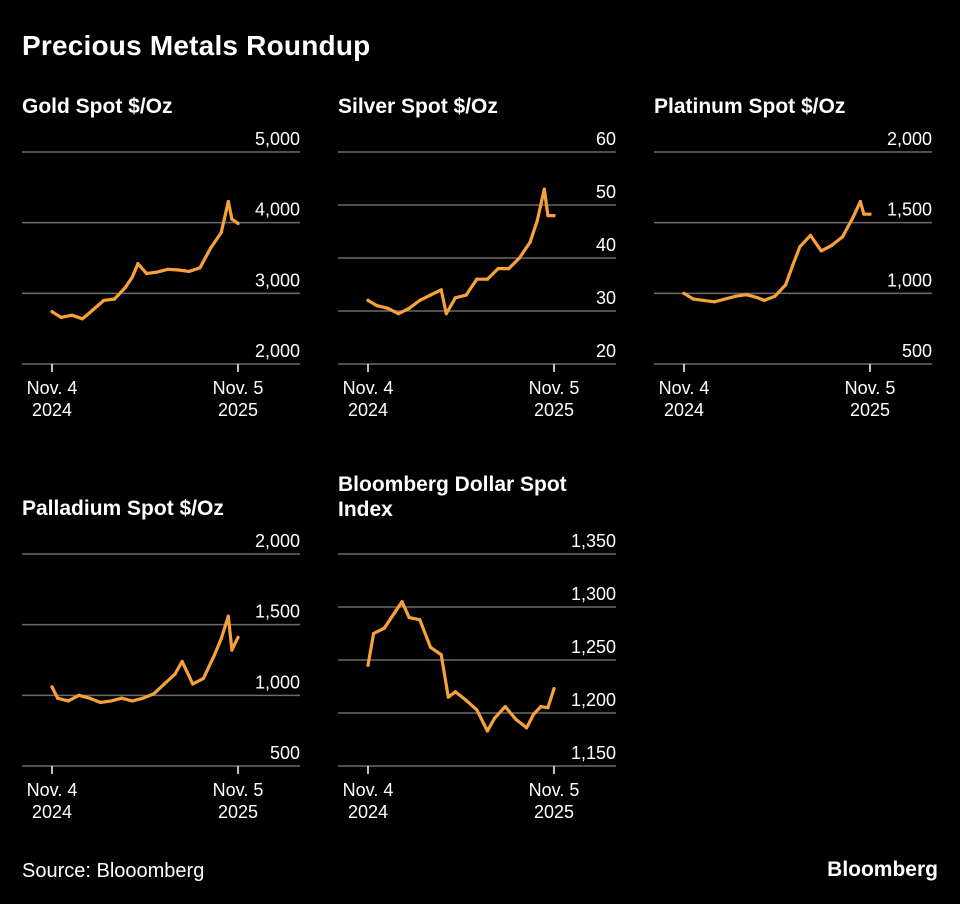 The height and width of the screenshot is (904, 960). I want to click on y-tick-label: 40, so click(606, 245).